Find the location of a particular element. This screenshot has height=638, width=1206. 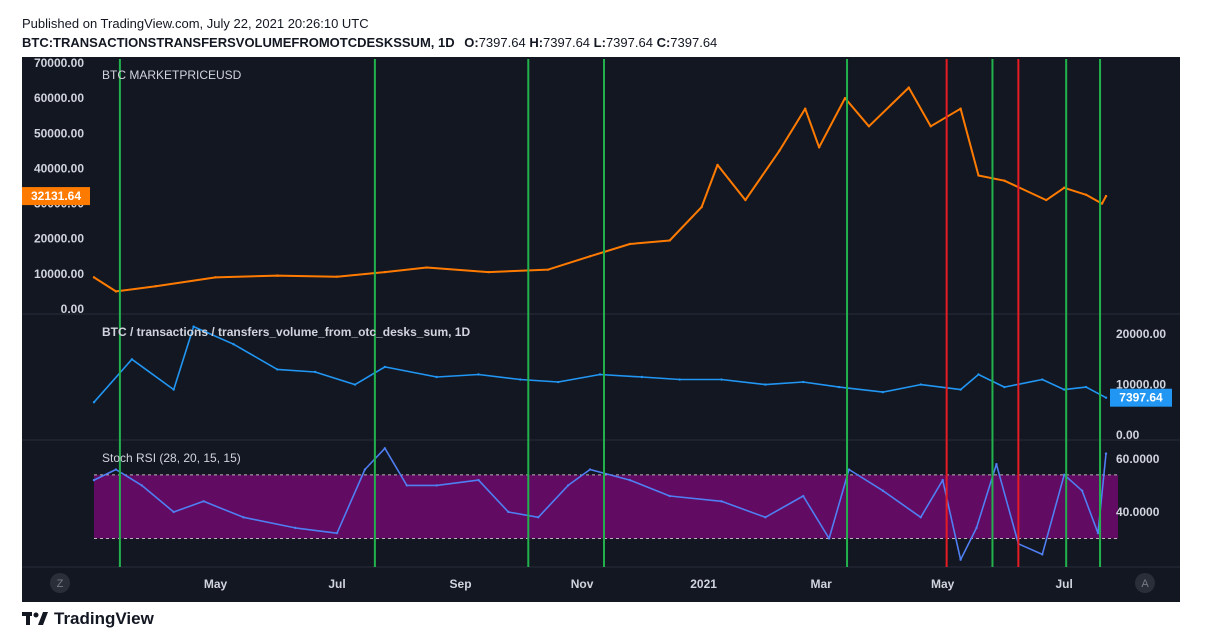

auto-scale-icon: A is located at coordinates (1145, 584).